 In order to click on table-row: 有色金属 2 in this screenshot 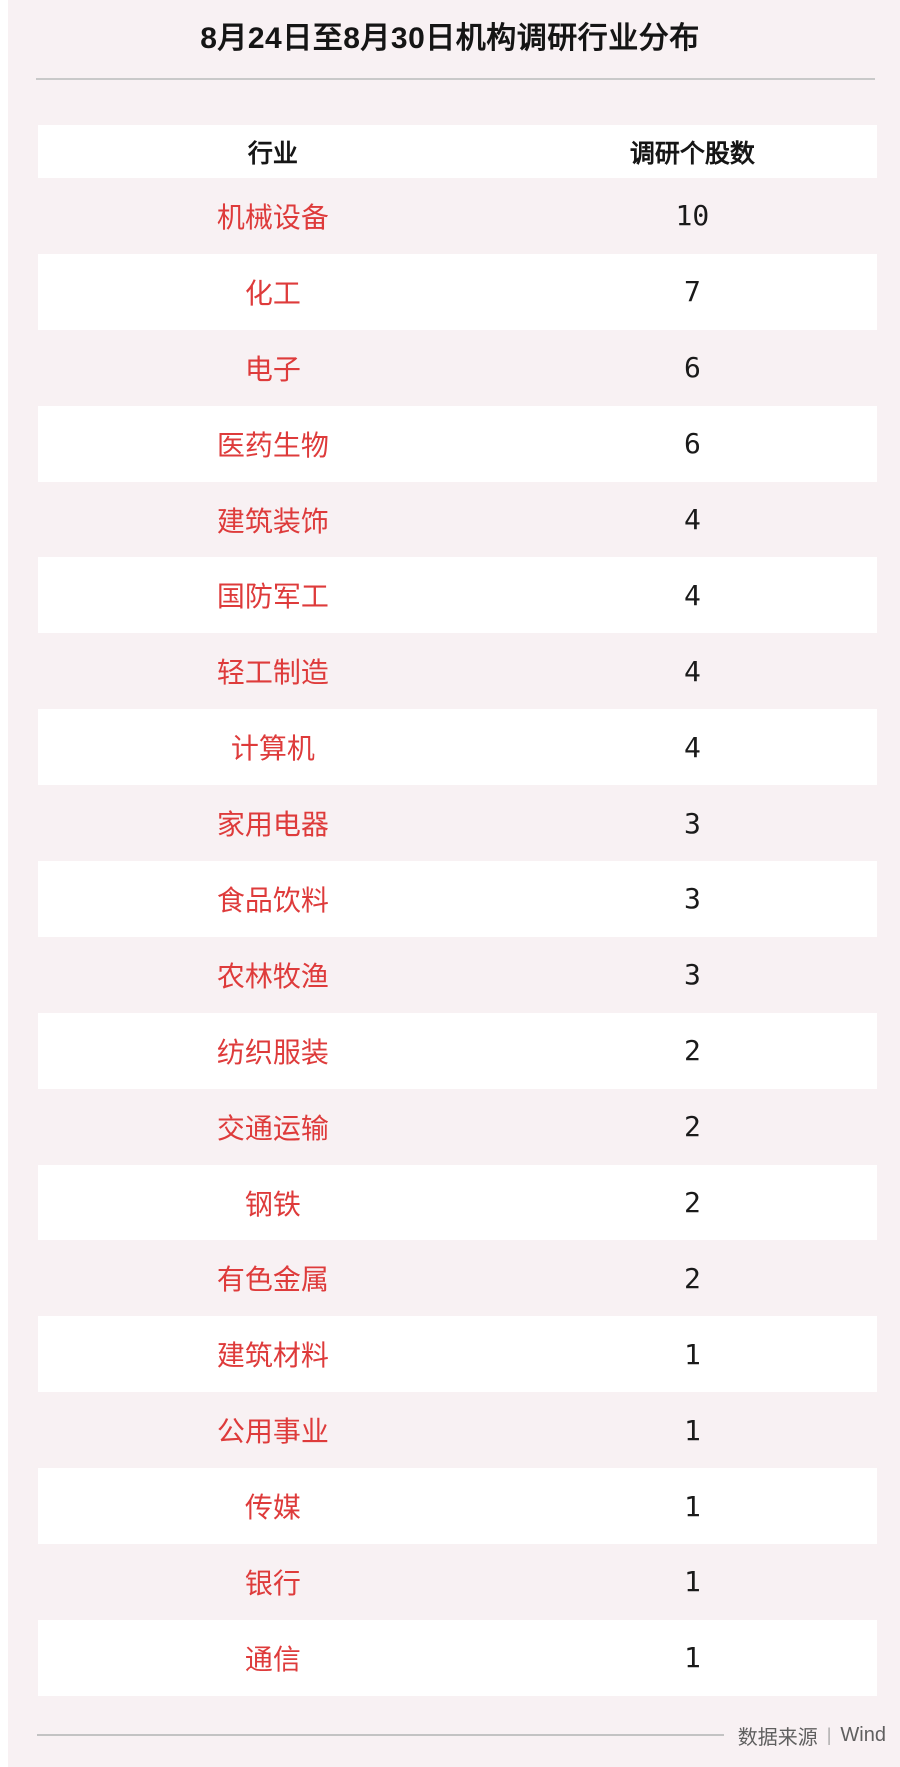, I will do `click(457, 1278)`.